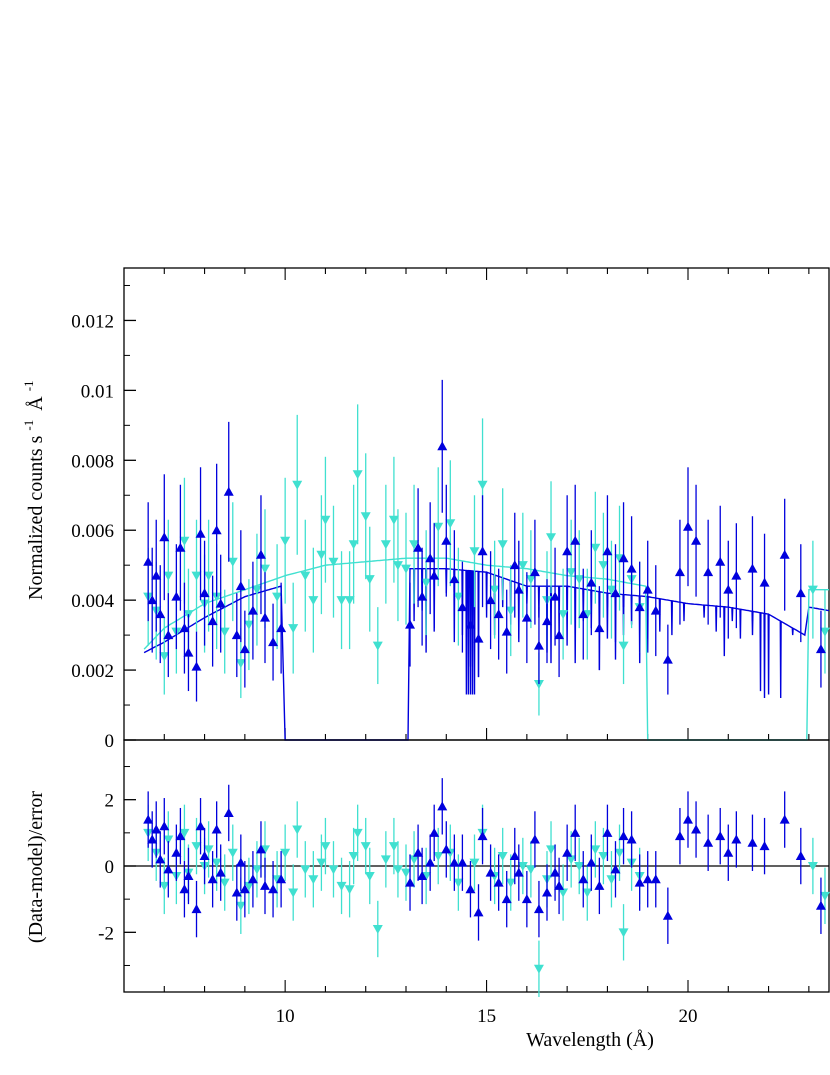 This screenshot has width=830, height=1075. I want to click on residual-y-tick-label: 0, so click(110, 867).